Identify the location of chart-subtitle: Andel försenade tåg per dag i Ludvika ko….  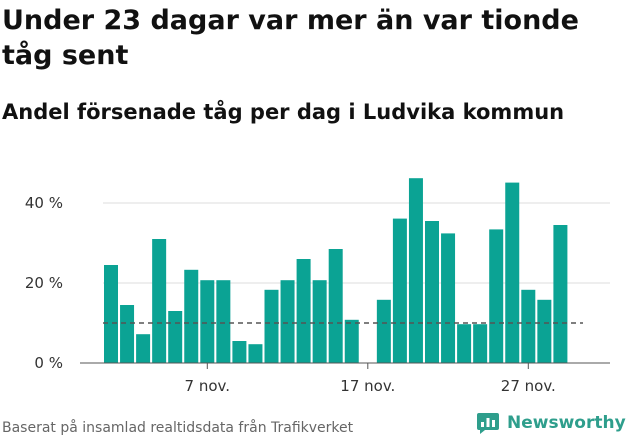
(283, 112).